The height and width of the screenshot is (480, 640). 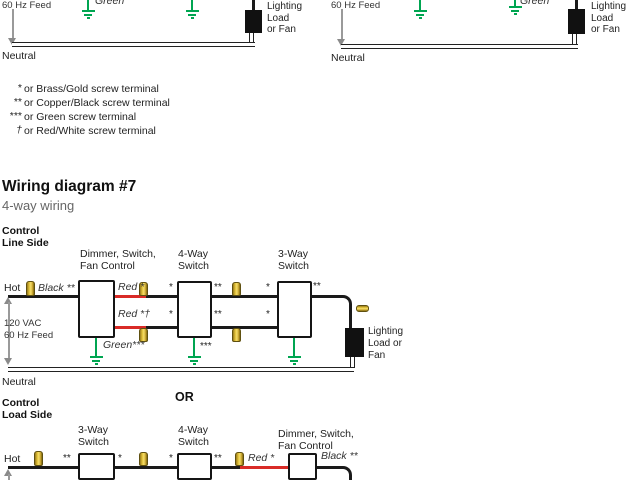 I want to click on load-label: Lighting Load or Fan, so click(x=609, y=18).